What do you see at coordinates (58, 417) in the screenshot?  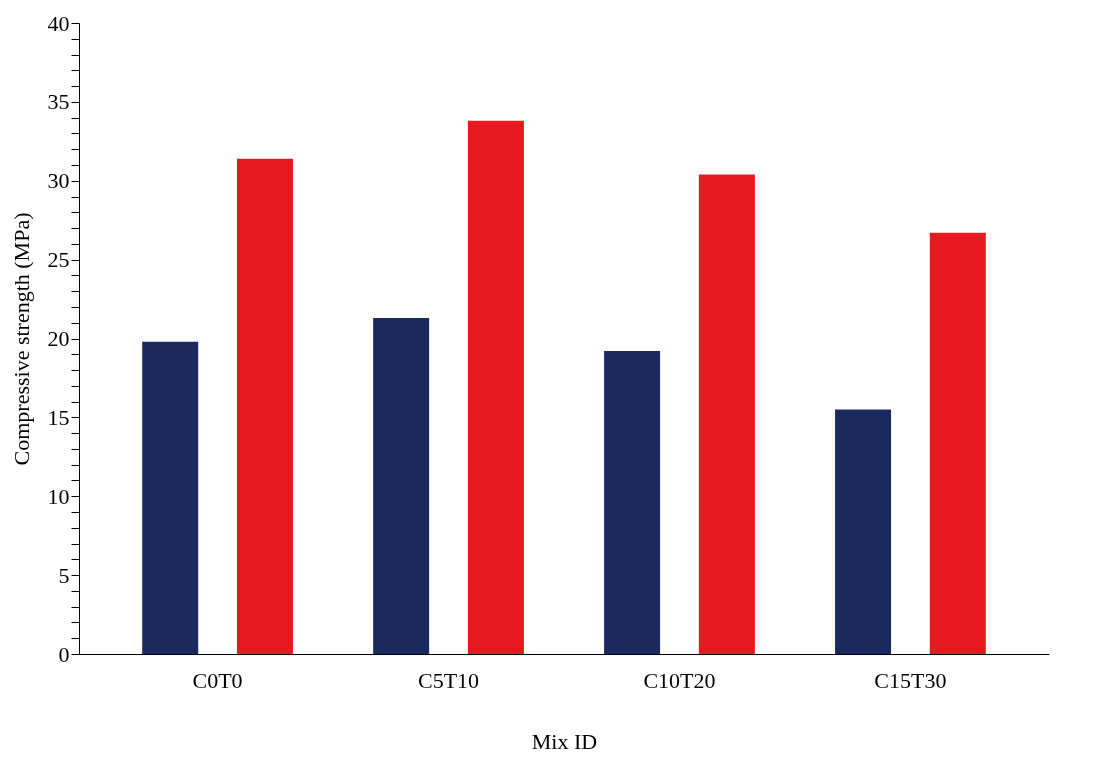 I see `y-tick-label: 15` at bounding box center [58, 417].